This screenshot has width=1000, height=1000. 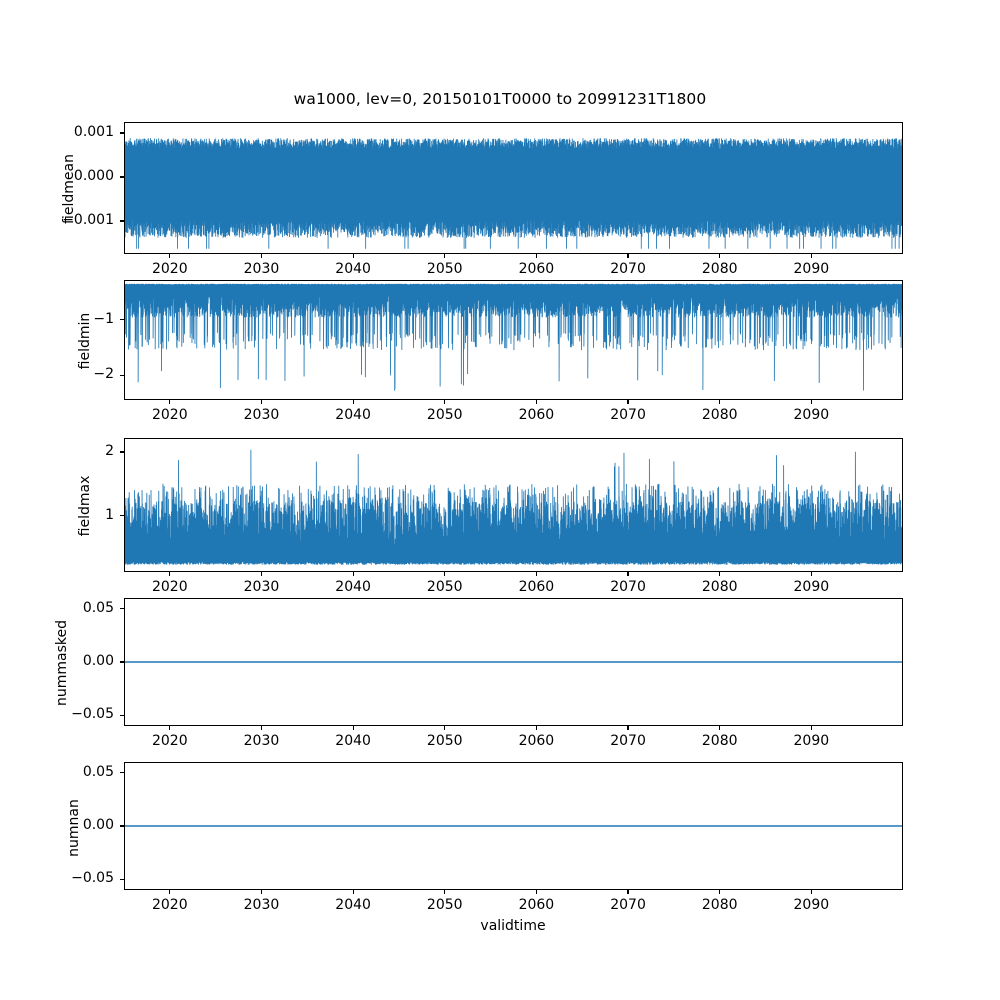 I want to click on ylabel-fieldmin: fieldmin, so click(x=85, y=341).